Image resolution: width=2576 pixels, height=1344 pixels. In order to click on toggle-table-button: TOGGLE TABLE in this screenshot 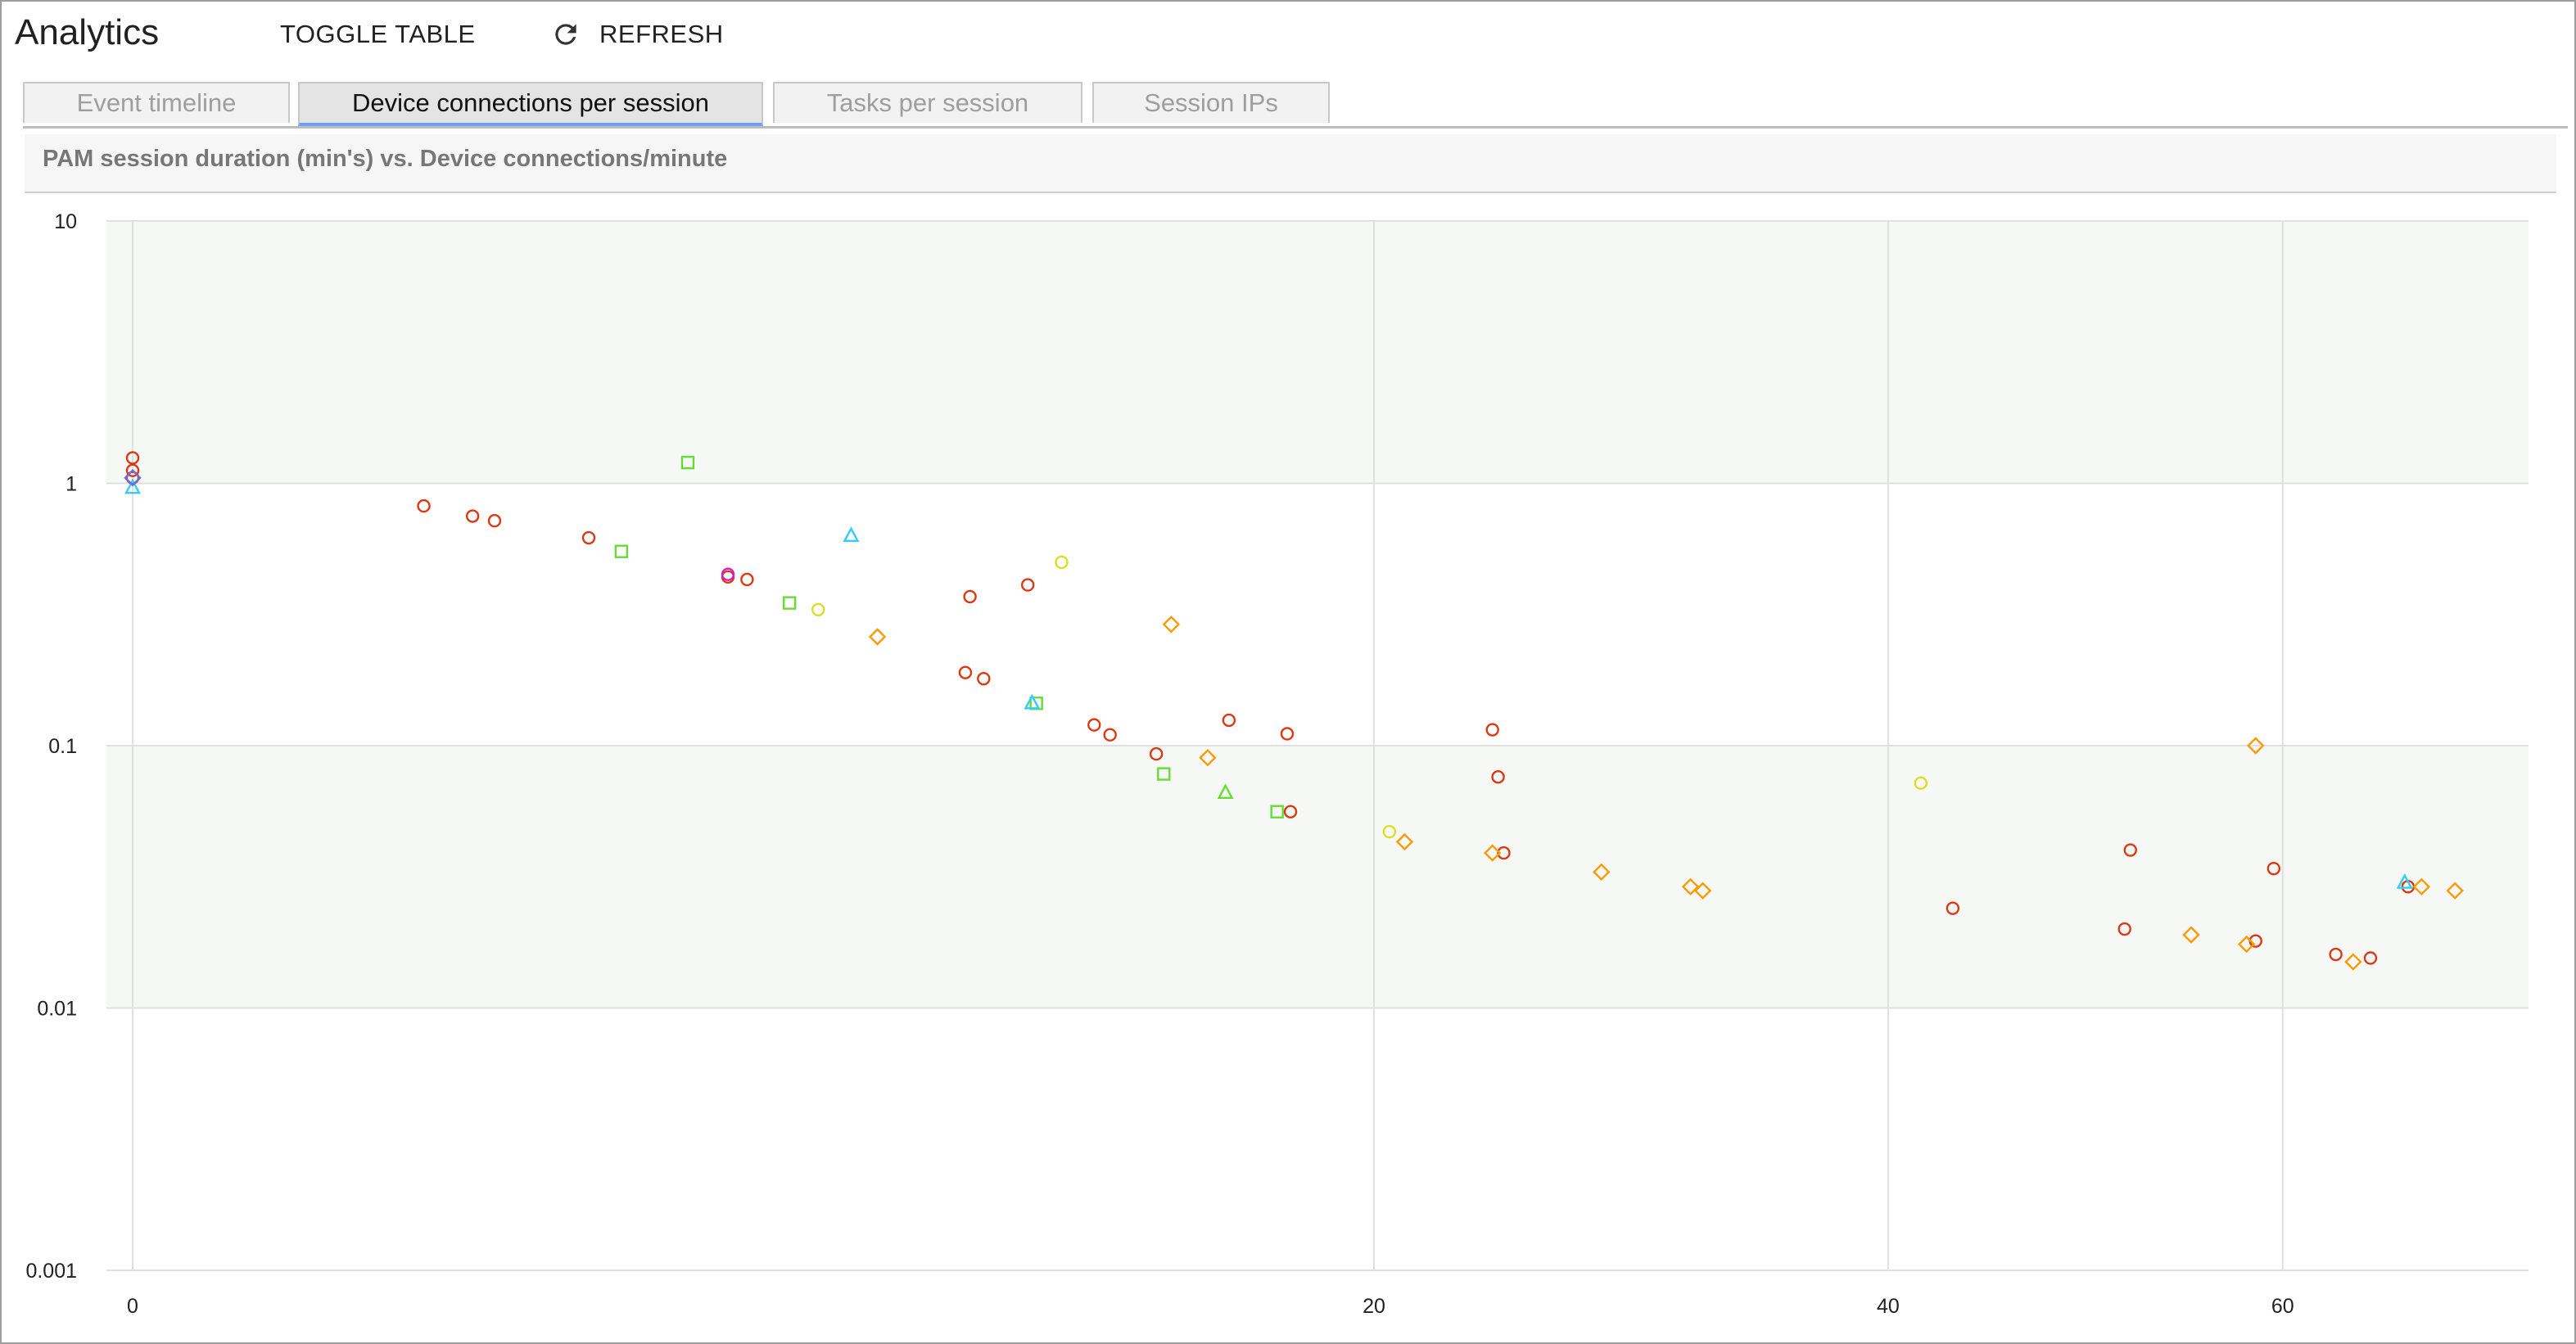, I will do `click(378, 34)`.